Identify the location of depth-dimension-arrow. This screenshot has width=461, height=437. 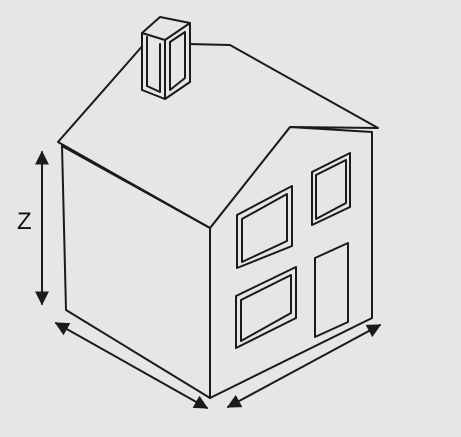
(131, 365).